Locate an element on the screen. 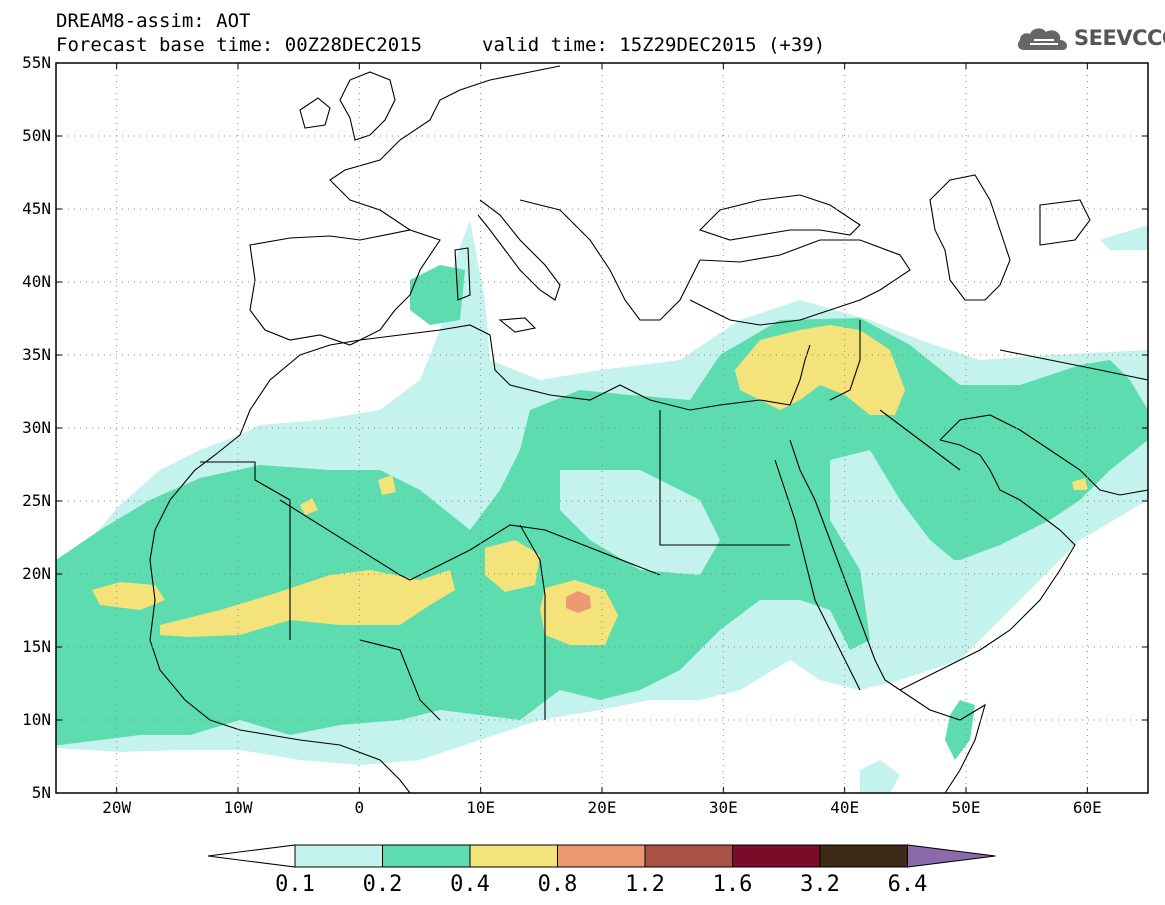 This screenshot has width=1165, height=905. lon-label: 30E is located at coordinates (723, 807).